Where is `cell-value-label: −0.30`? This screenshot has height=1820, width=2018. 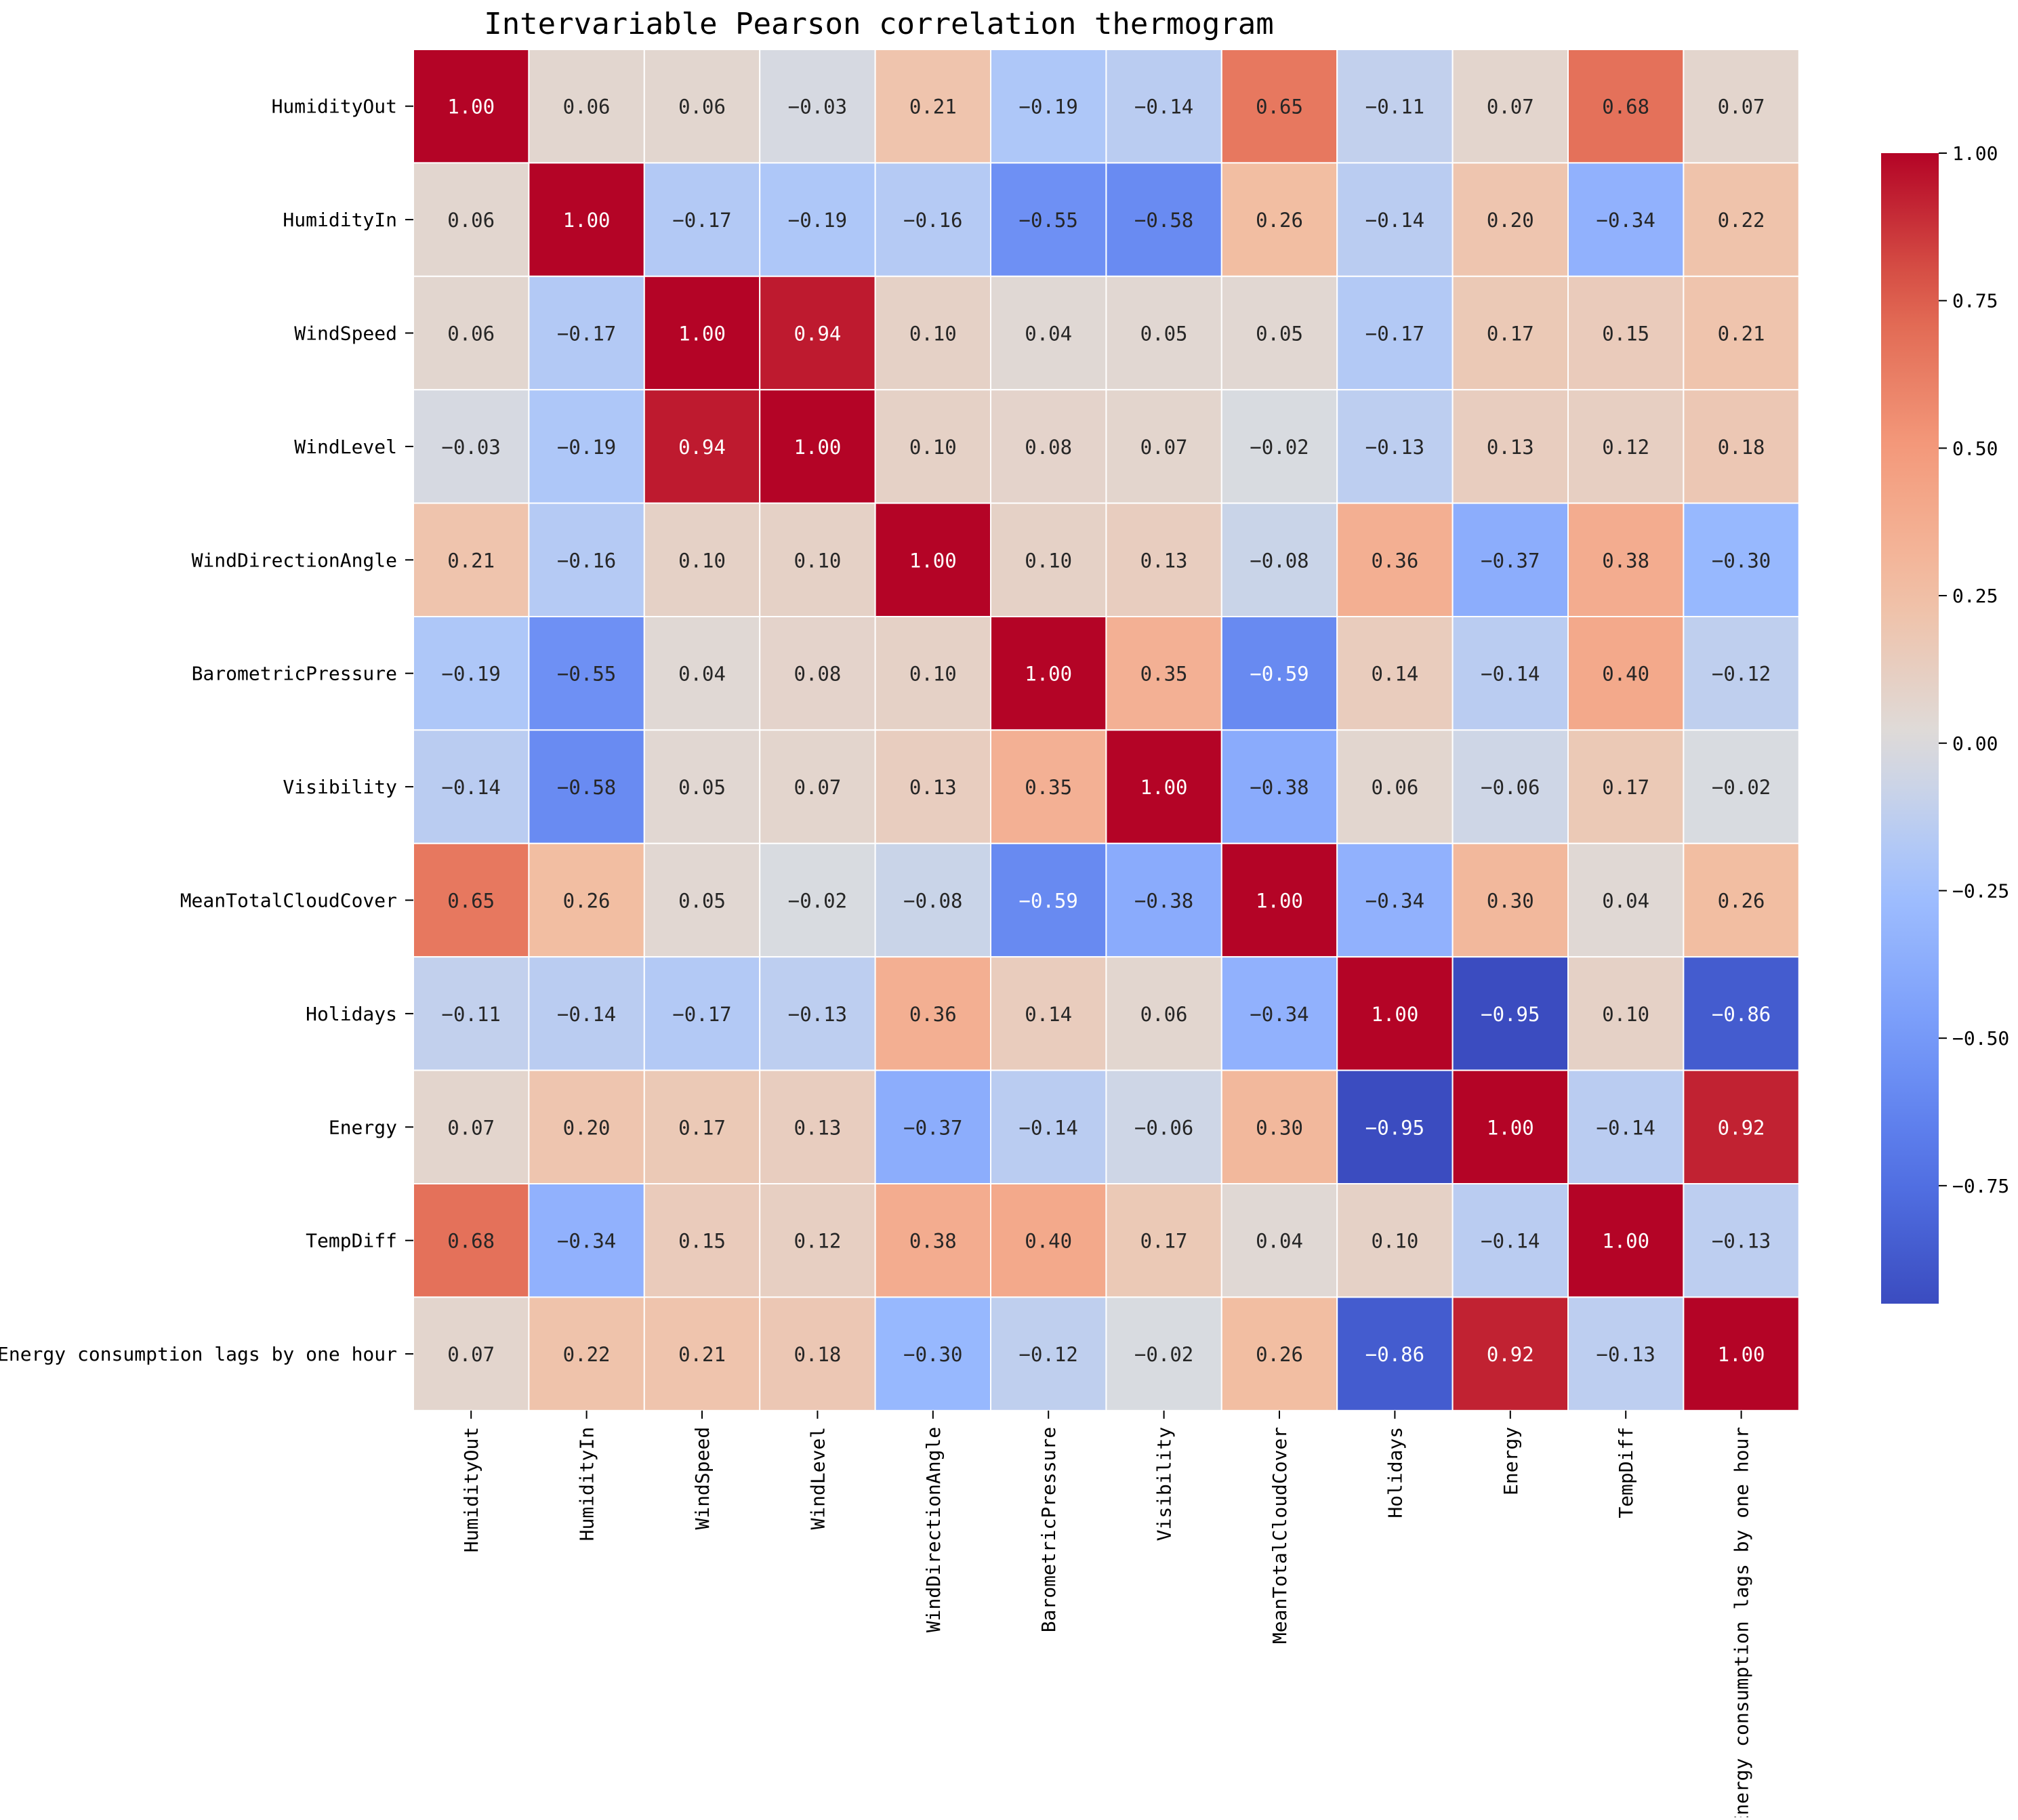
cell-value-label: −0.30 is located at coordinates (1741, 560).